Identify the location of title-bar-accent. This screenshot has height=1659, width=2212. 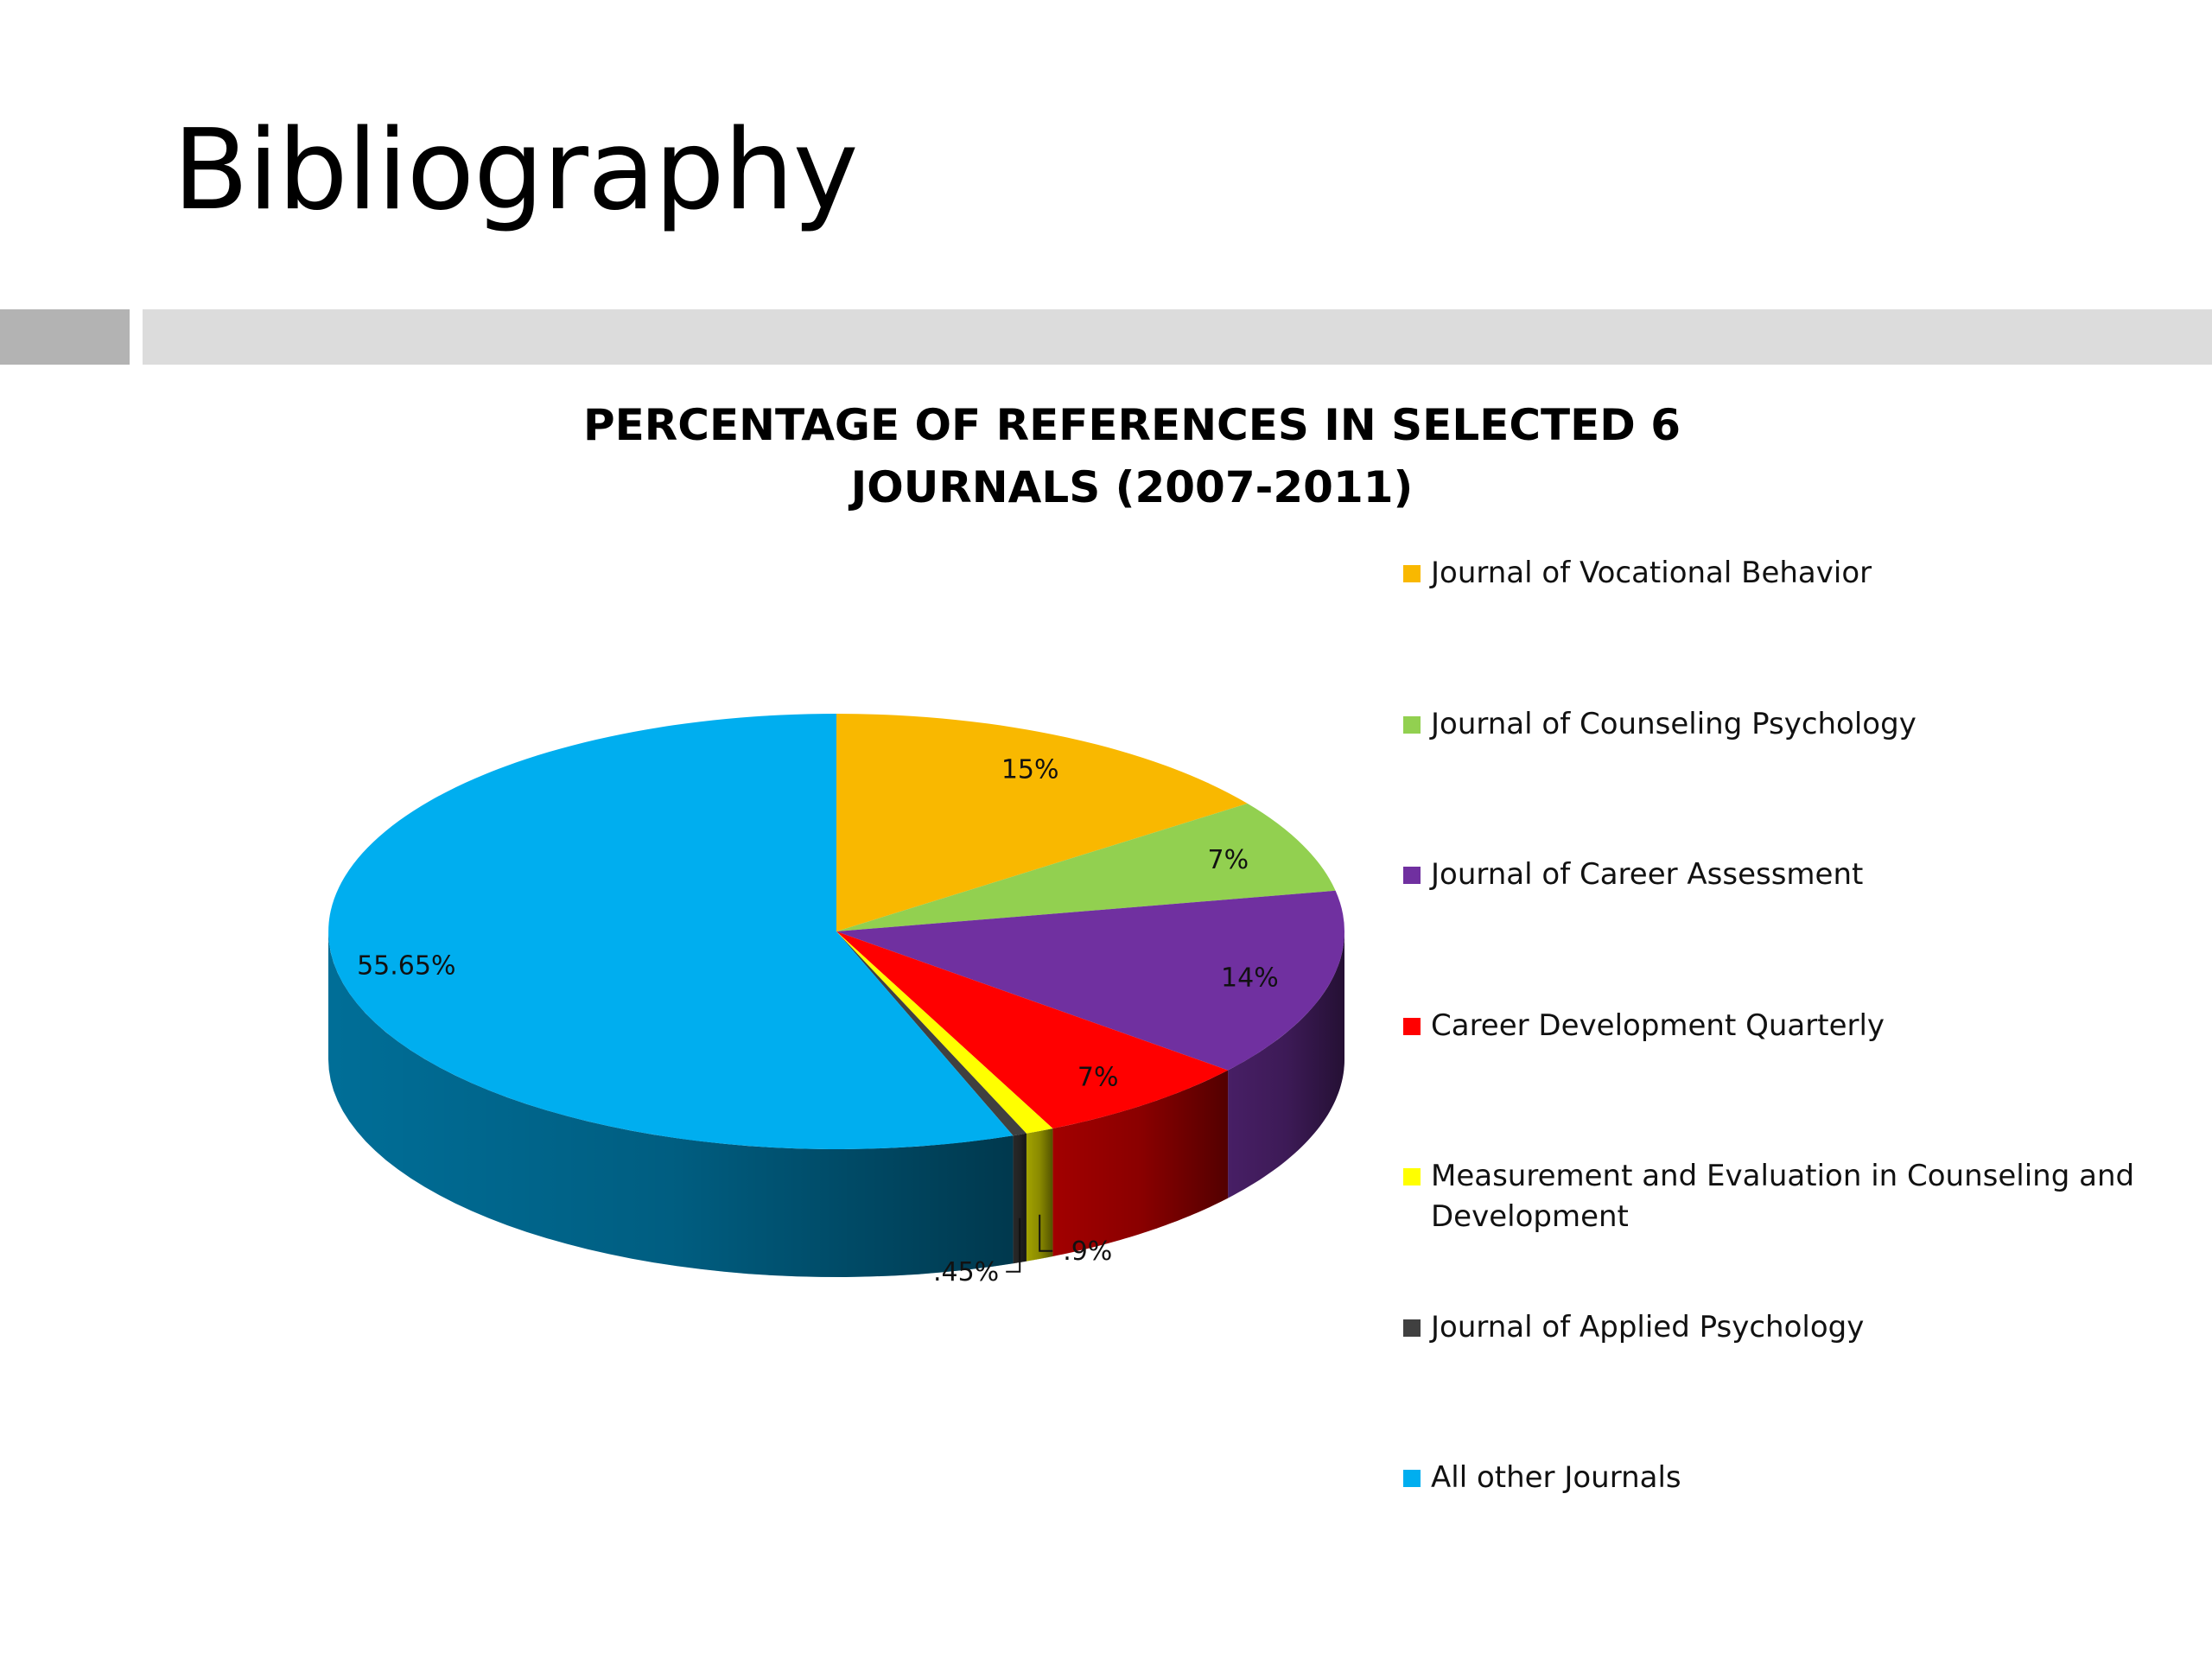
(65, 337).